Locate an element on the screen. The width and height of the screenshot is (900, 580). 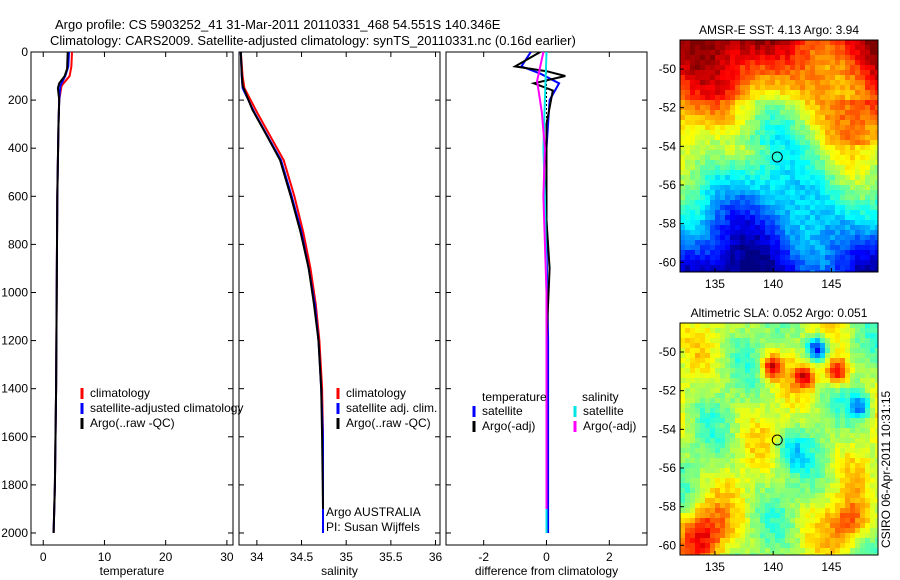
difference-xtick-label: -2 is located at coordinates (483, 557).